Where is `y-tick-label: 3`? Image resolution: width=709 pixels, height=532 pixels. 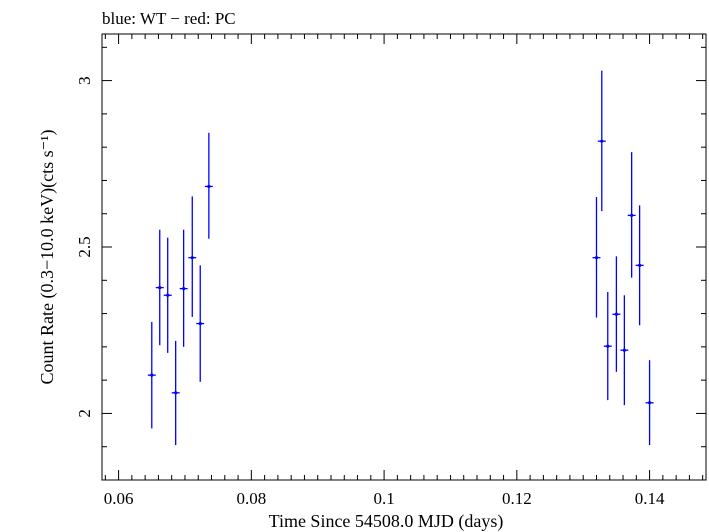 y-tick-label: 3 is located at coordinates (84, 80).